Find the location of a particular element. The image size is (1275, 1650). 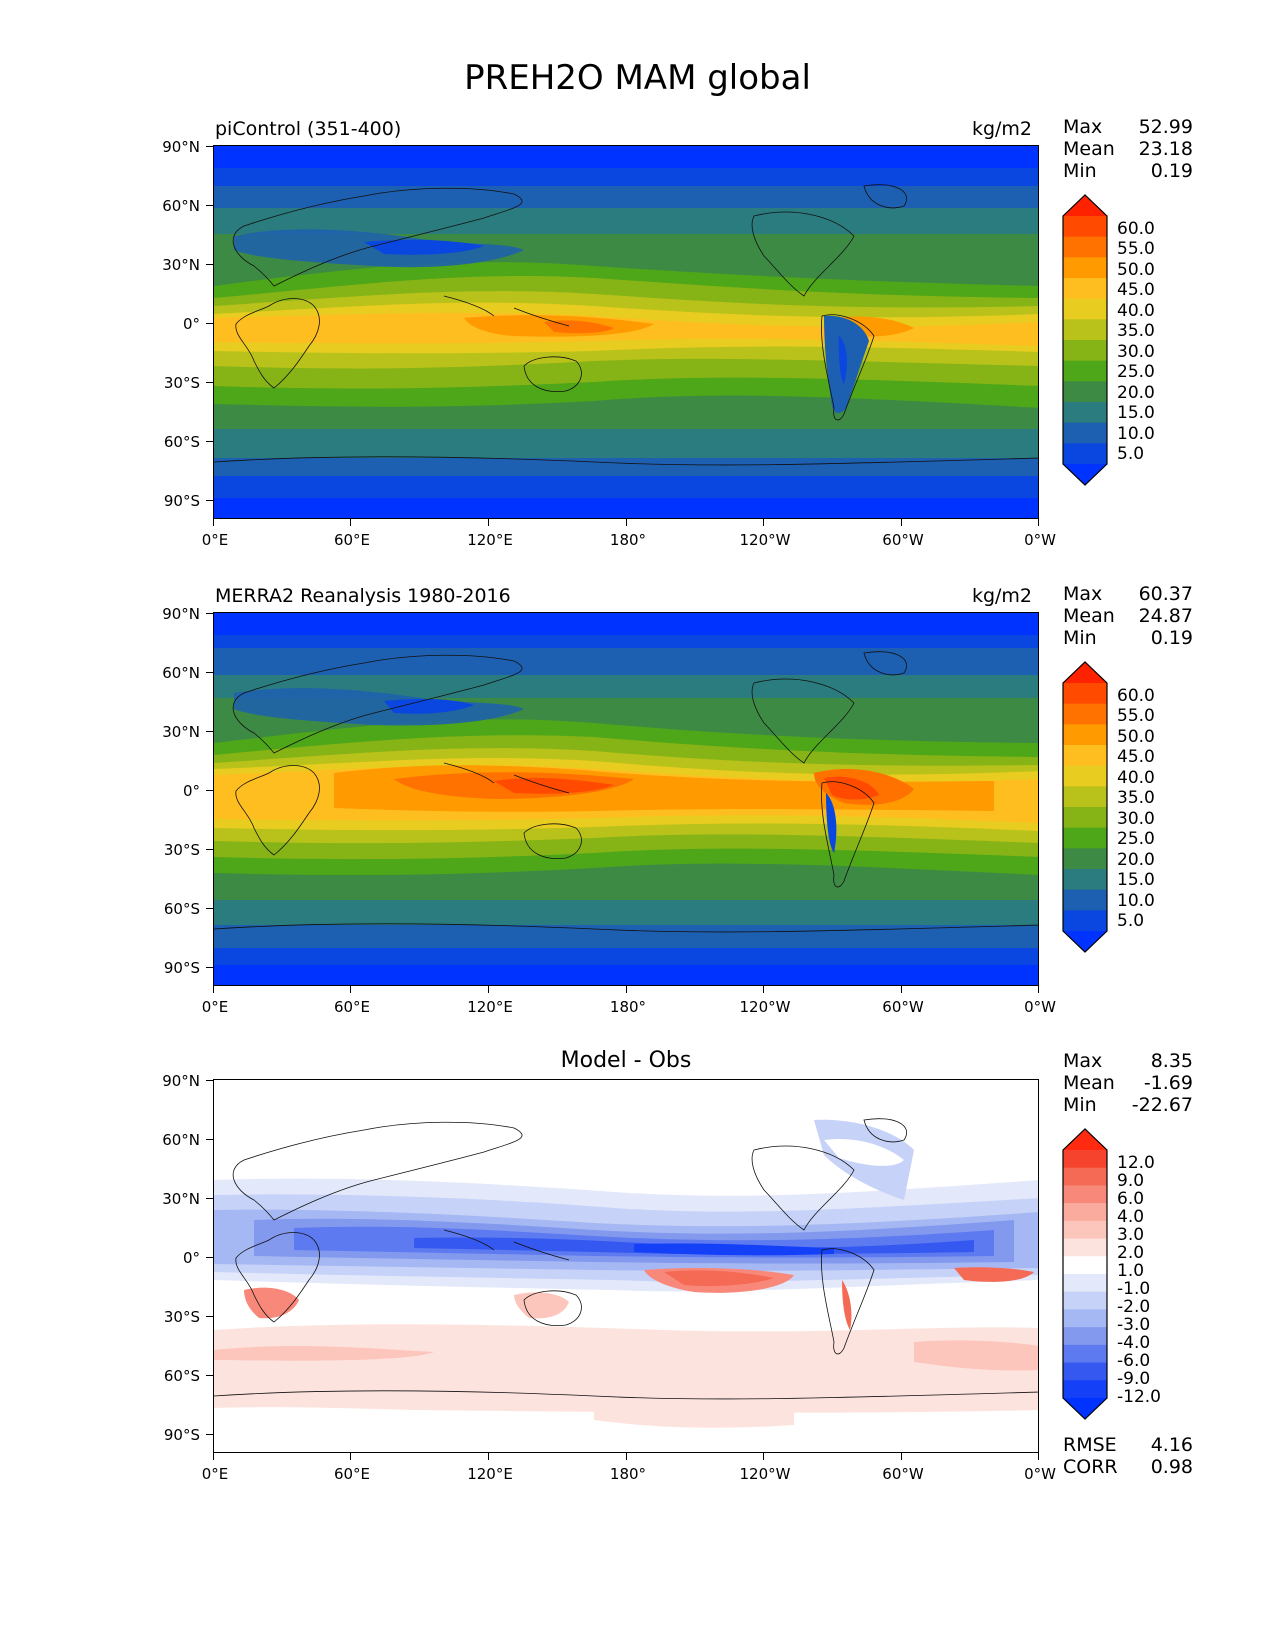

lat-label: 30°N is located at coordinates (181, 732).